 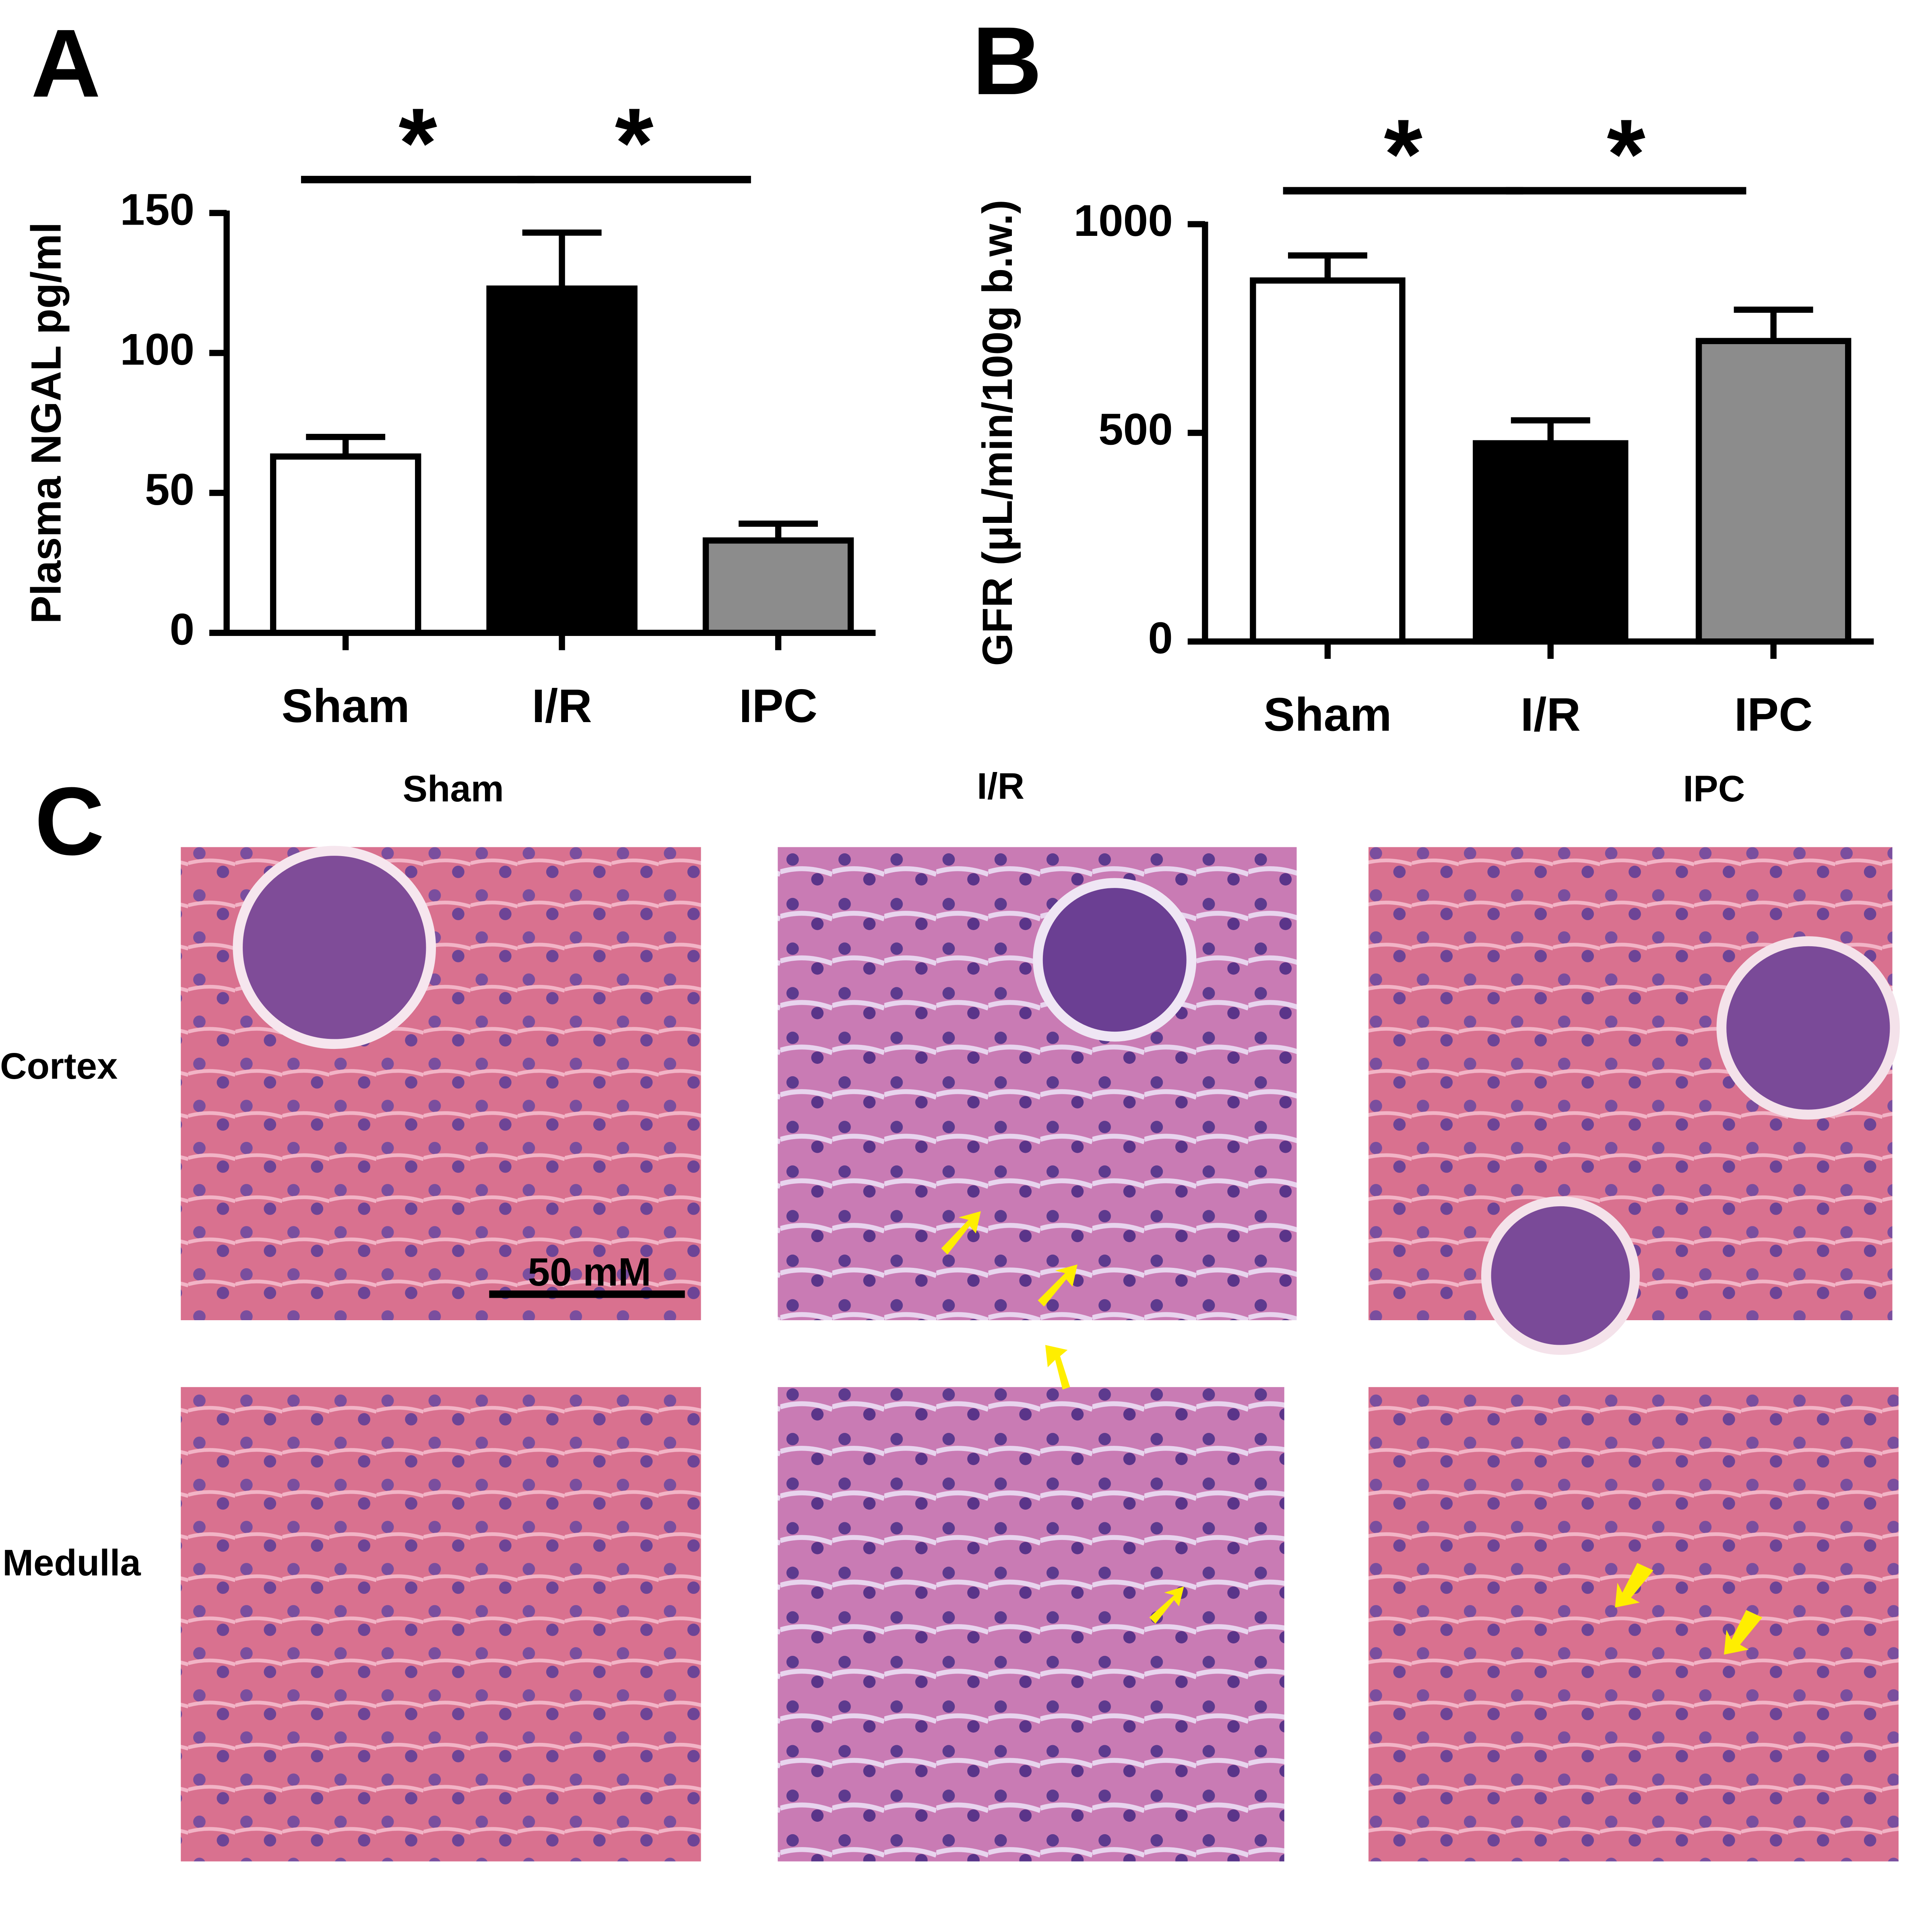 What do you see at coordinates (1122, 221) in the screenshot?
I see `y-tick-label: 1000` at bounding box center [1122, 221].